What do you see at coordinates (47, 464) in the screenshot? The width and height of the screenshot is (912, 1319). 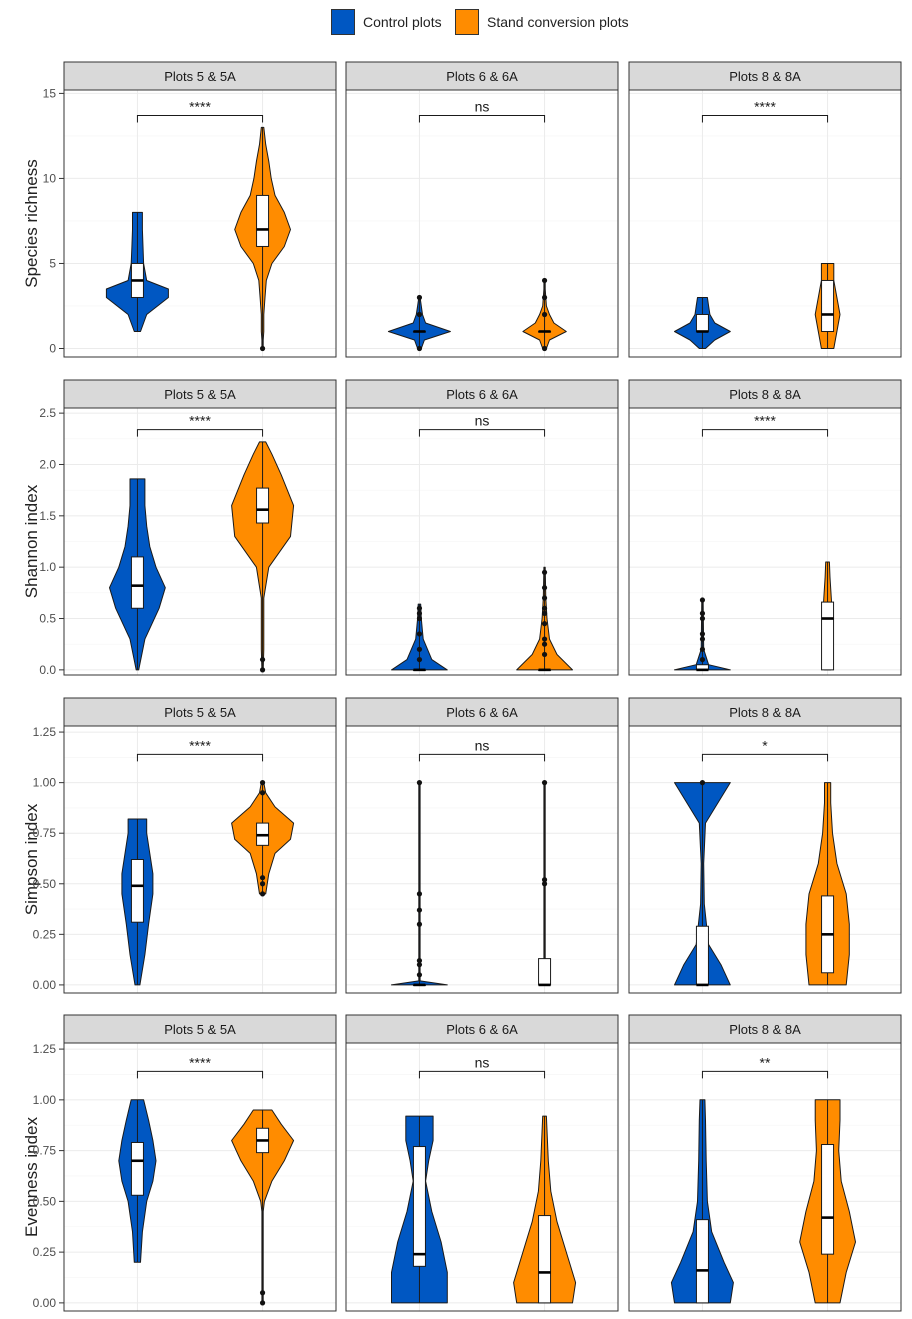 I see `y-tick-label: 2.0` at bounding box center [47, 464].